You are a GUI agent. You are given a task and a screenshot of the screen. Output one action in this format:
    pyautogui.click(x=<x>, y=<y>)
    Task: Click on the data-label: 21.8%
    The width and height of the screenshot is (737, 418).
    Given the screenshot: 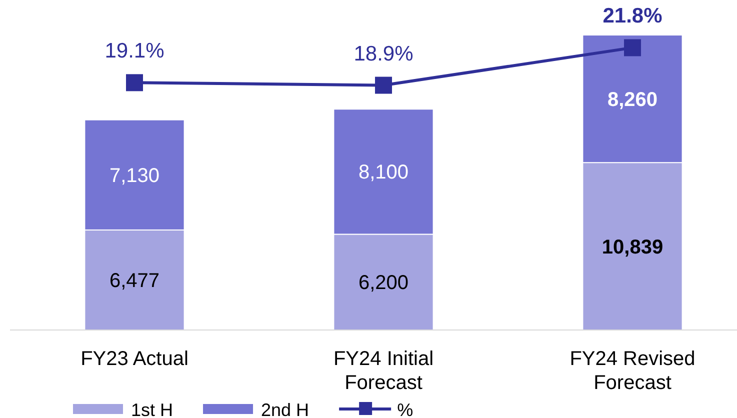 What is the action you would take?
    pyautogui.click(x=632, y=16)
    